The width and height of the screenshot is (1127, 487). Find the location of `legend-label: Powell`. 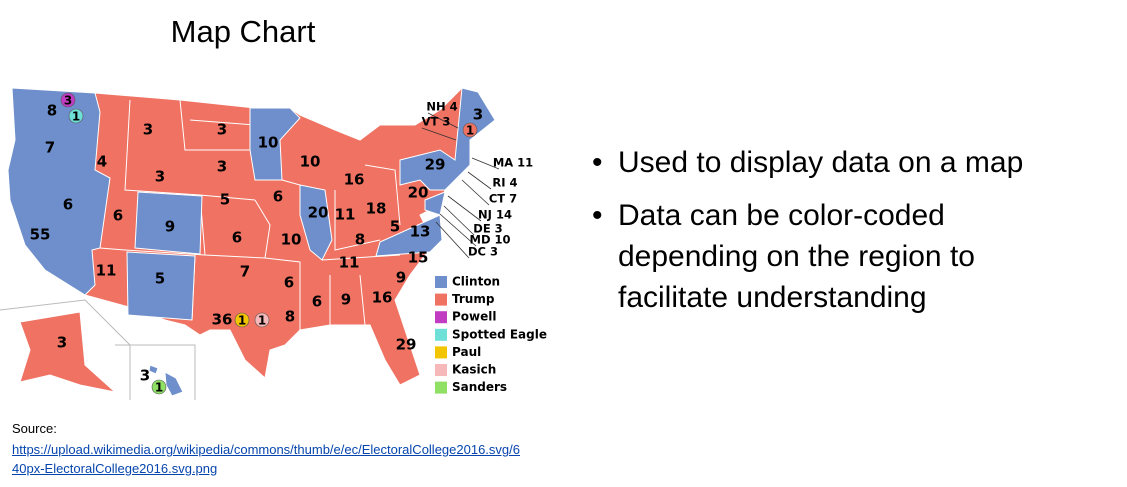

legend-label: Powell is located at coordinates (474, 317).